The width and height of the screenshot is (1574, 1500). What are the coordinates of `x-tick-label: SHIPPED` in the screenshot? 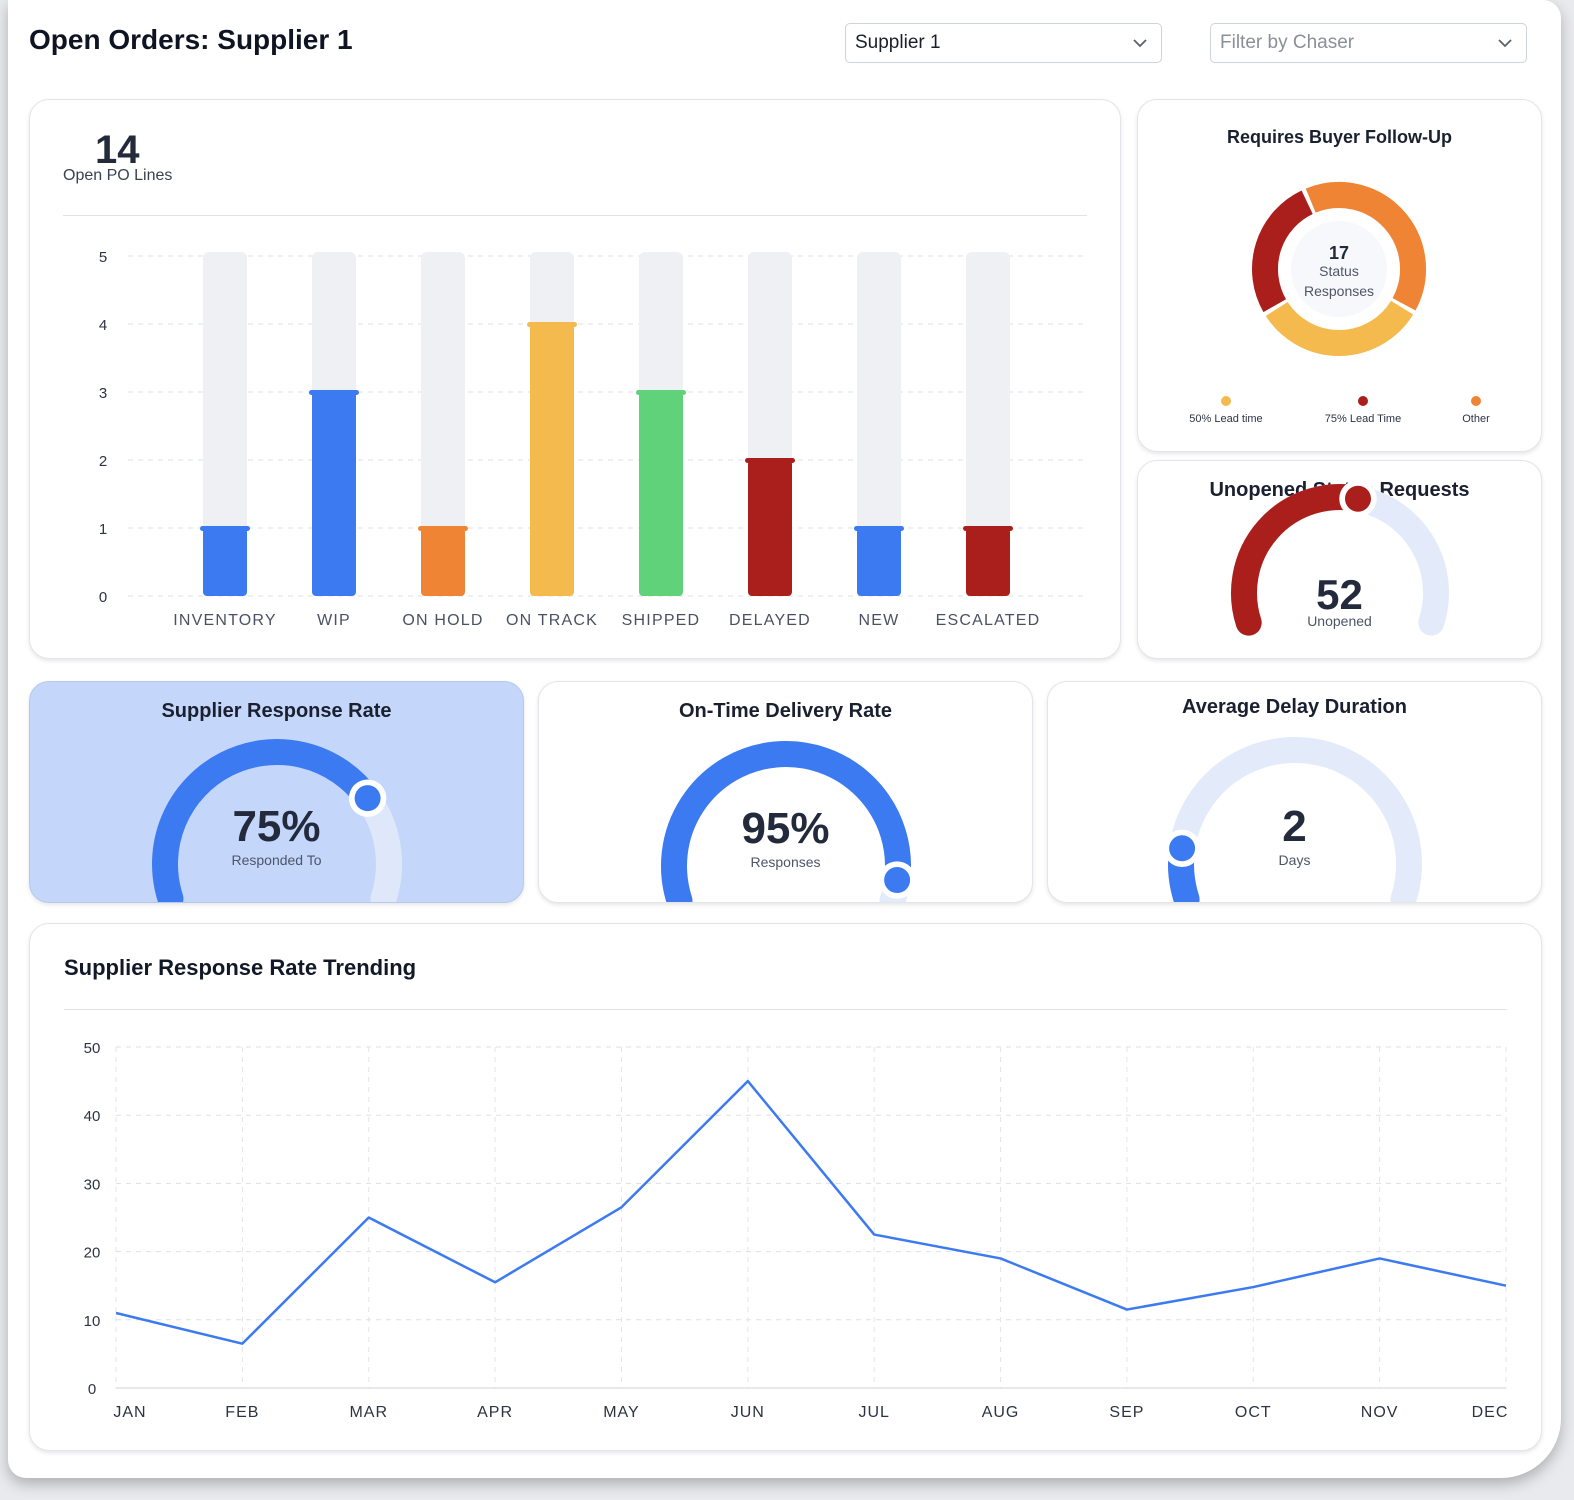 It's located at (661, 620).